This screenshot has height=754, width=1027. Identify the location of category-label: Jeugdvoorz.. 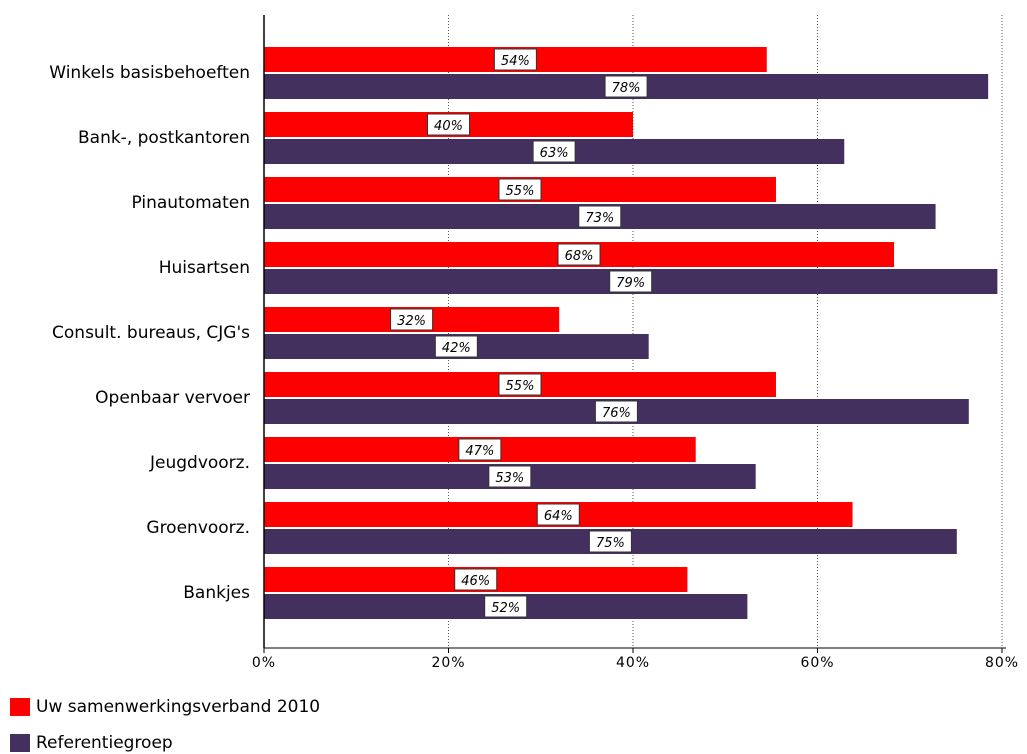
(199, 463).